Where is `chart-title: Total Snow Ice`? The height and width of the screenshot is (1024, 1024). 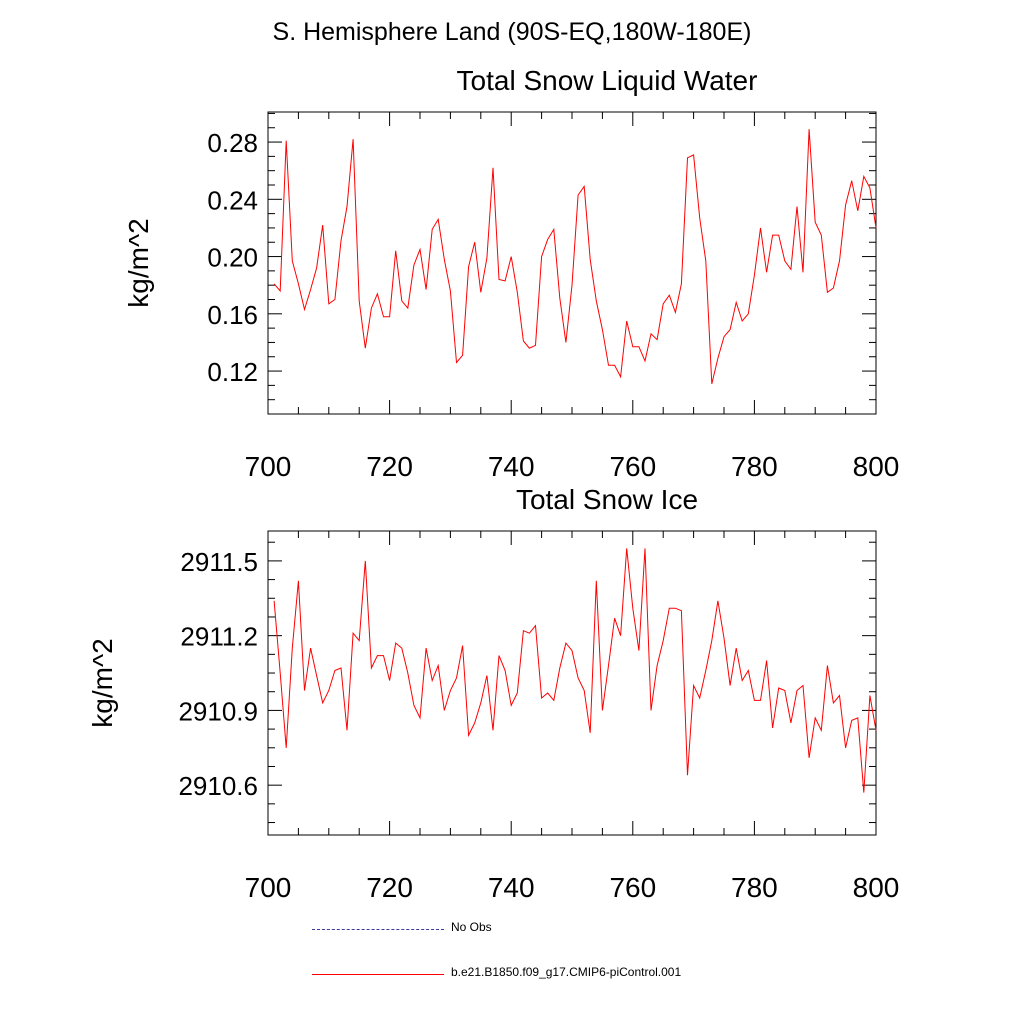 chart-title: Total Snow Ice is located at coordinates (607, 499).